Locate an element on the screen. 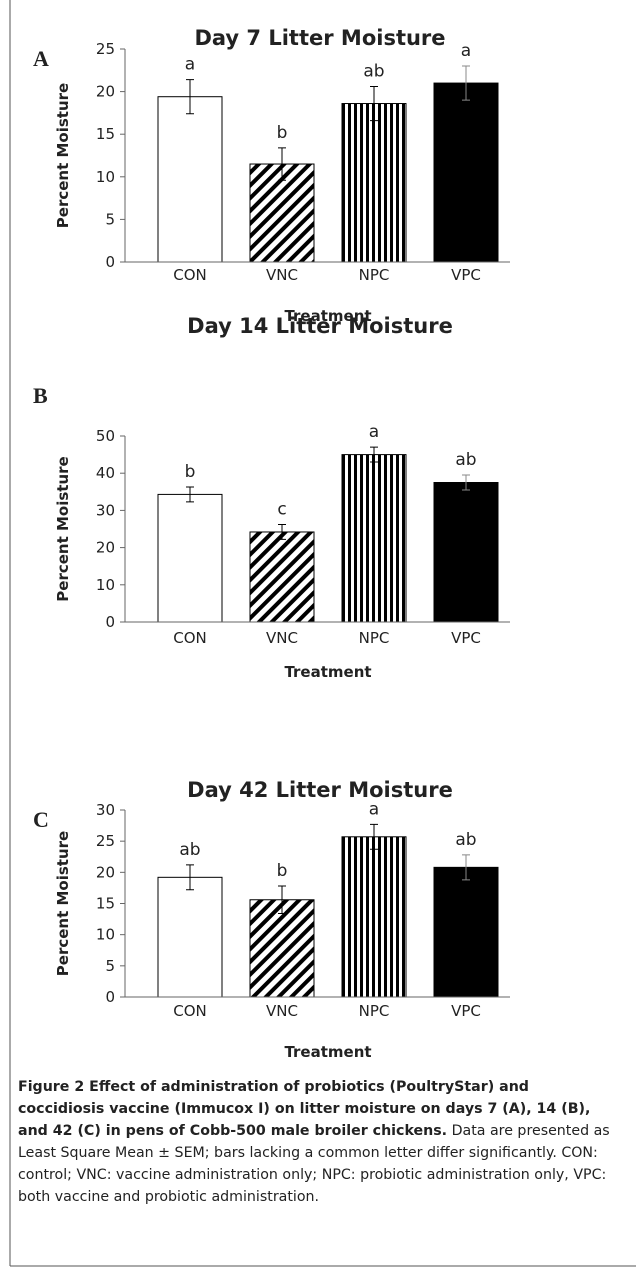 Image resolution: width=636 pixels, height=1270 pixels. y-tick-label: 40 is located at coordinates (105, 473).